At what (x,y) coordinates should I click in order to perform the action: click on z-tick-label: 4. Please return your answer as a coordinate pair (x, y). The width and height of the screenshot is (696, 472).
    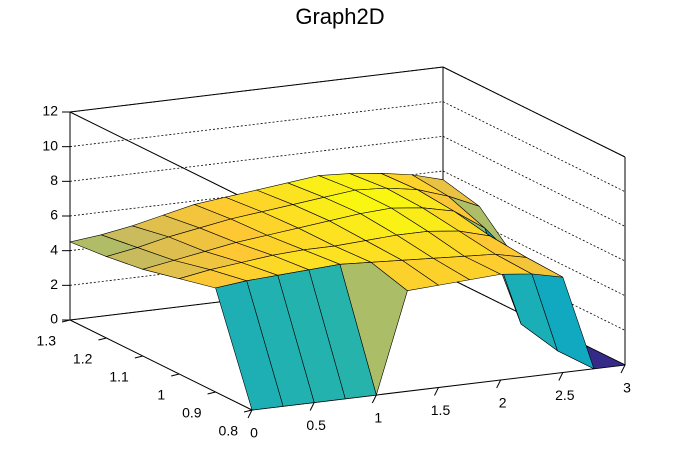
    Looking at the image, I should click on (54, 249).